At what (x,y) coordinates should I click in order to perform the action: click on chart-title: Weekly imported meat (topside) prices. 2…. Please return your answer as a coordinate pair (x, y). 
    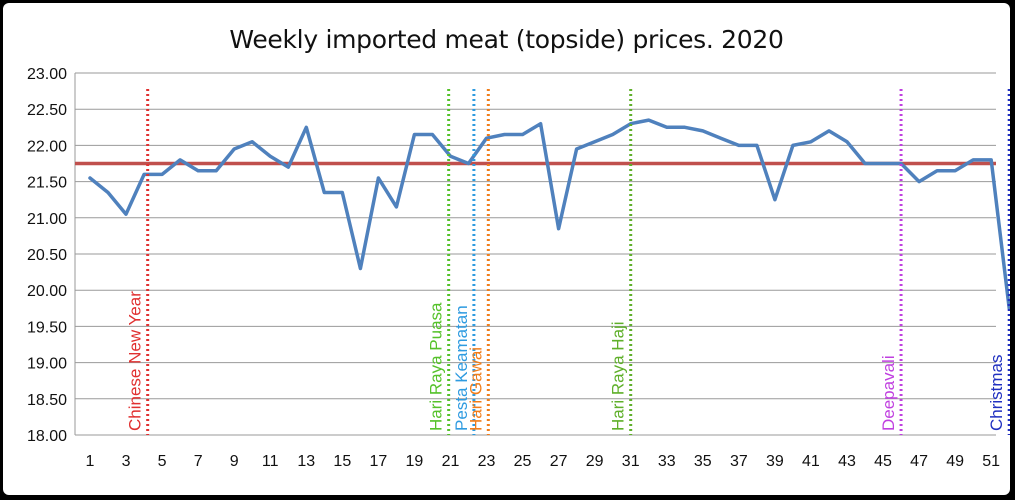
    Looking at the image, I should click on (506, 39).